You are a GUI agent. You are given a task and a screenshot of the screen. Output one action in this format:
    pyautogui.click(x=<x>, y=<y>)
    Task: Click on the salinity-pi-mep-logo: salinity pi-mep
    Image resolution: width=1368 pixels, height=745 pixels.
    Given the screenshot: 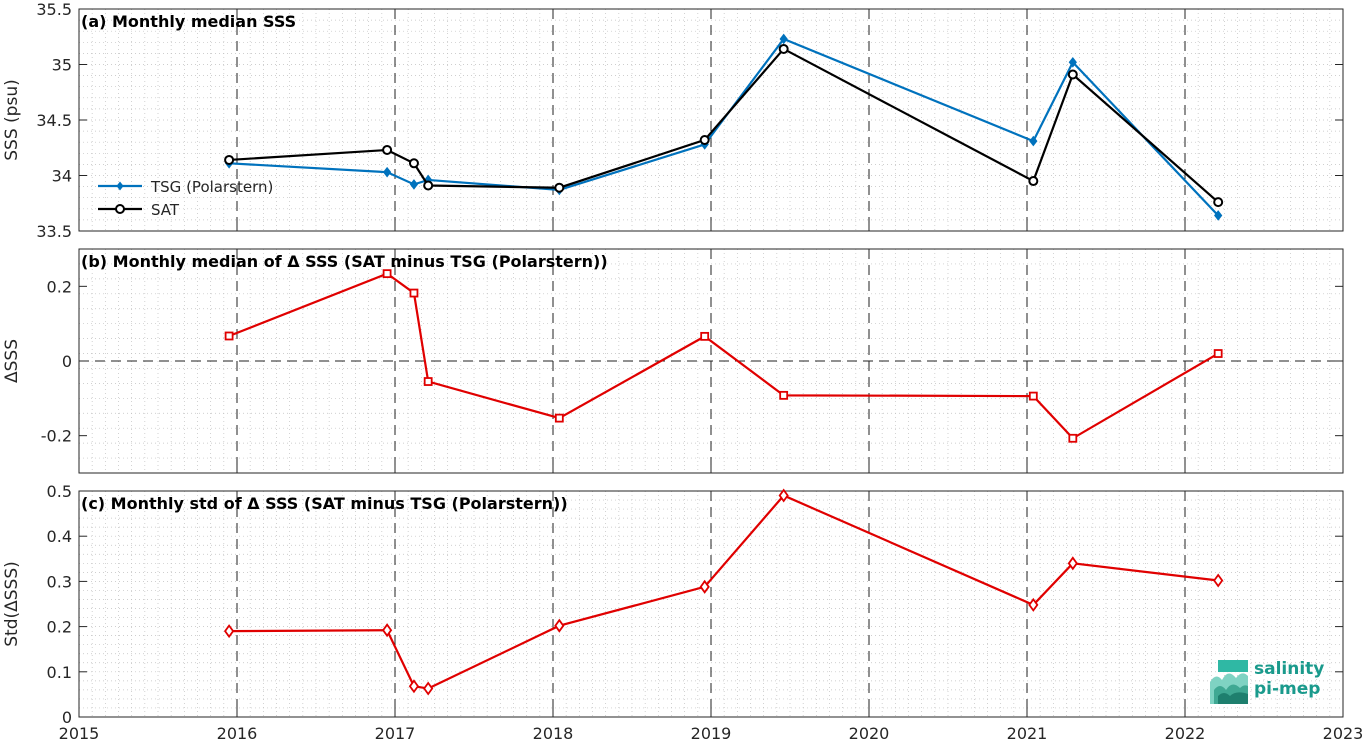 What is the action you would take?
    pyautogui.click(x=1273, y=683)
    